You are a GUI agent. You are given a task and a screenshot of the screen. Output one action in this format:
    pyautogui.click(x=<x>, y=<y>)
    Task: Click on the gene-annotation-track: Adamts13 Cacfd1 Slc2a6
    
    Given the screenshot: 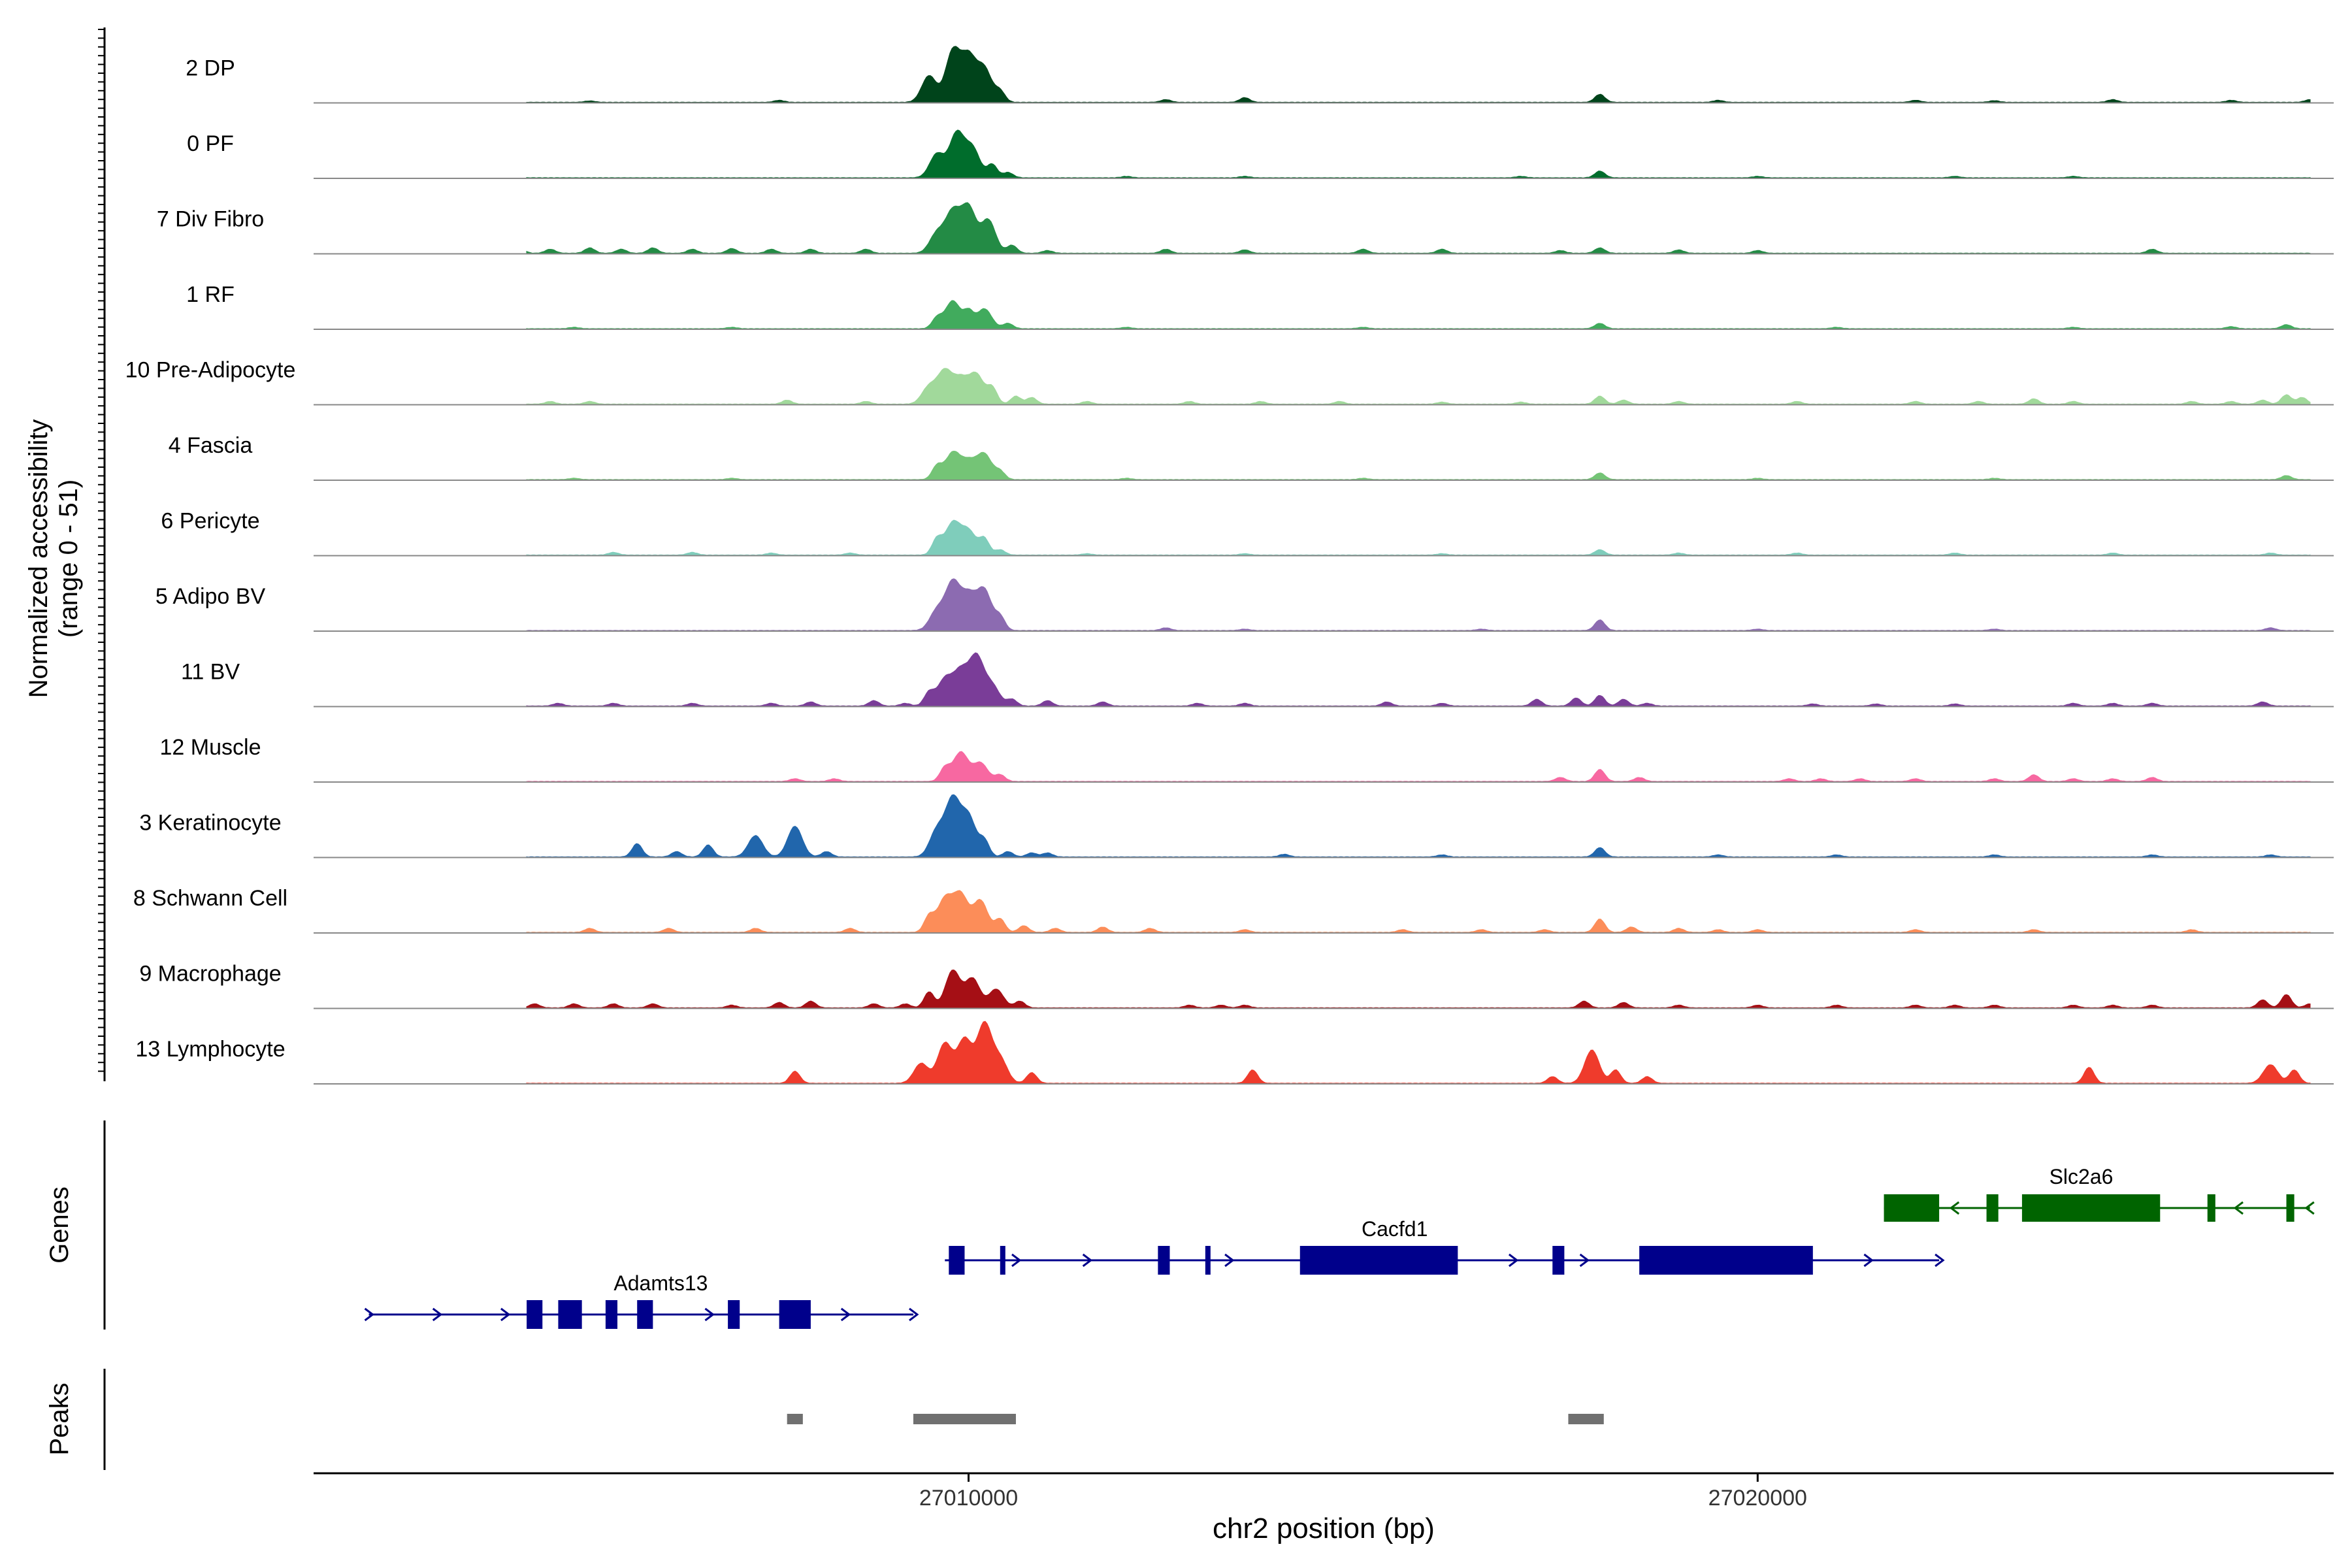 What is the action you would take?
    pyautogui.click(x=1209, y=1225)
    